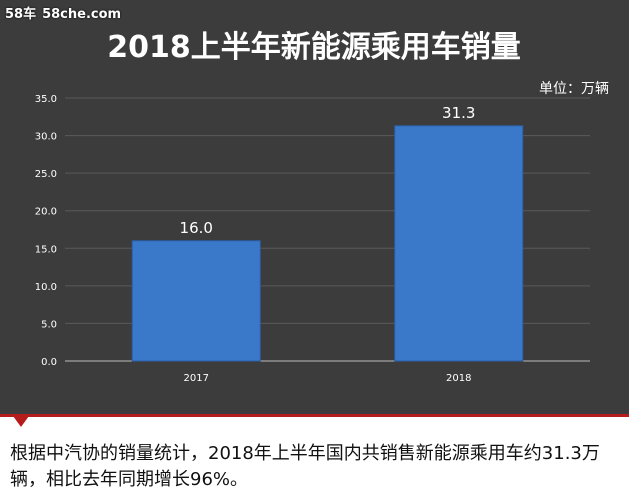  I want to click on y-tick-label: 10.0, so click(46, 287).